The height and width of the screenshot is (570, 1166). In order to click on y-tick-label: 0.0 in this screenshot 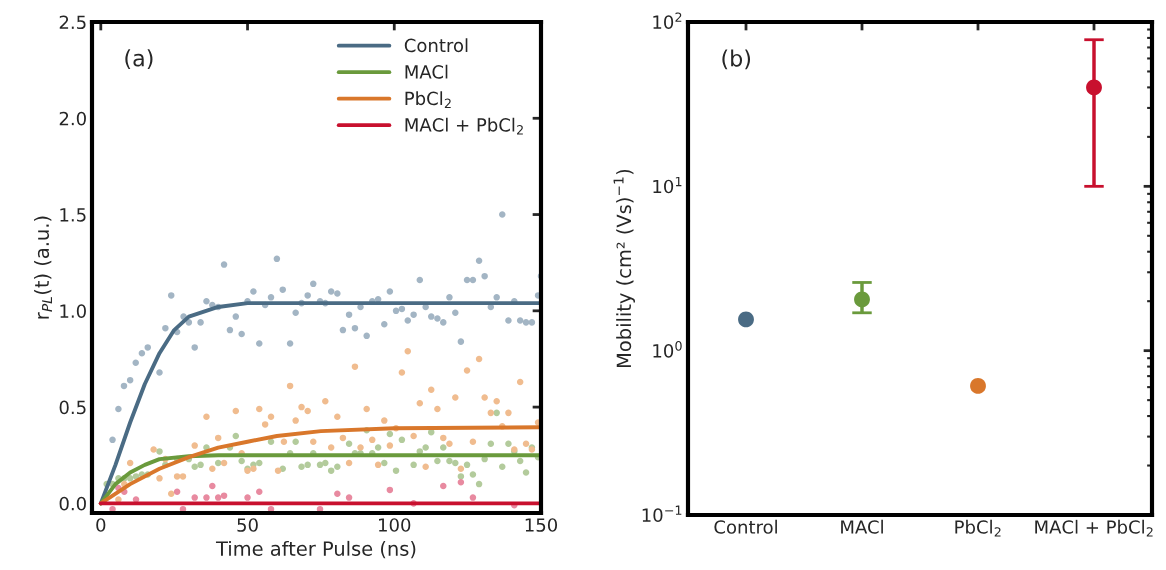, I will do `click(72, 503)`.